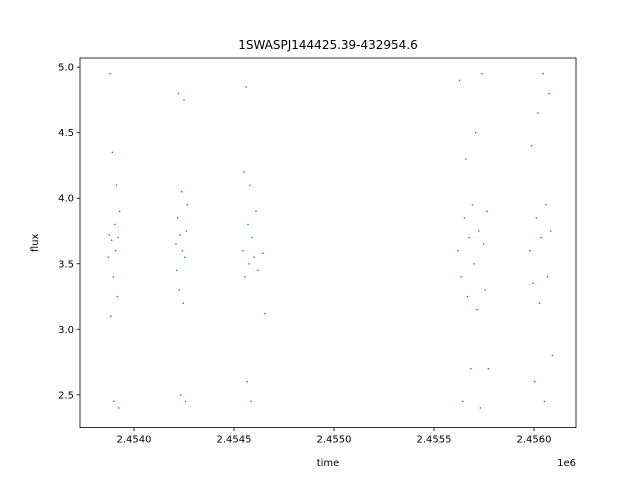 Image resolution: width=640 pixels, height=484 pixels. I want to click on y-tick-label: 3.0, so click(66, 330).